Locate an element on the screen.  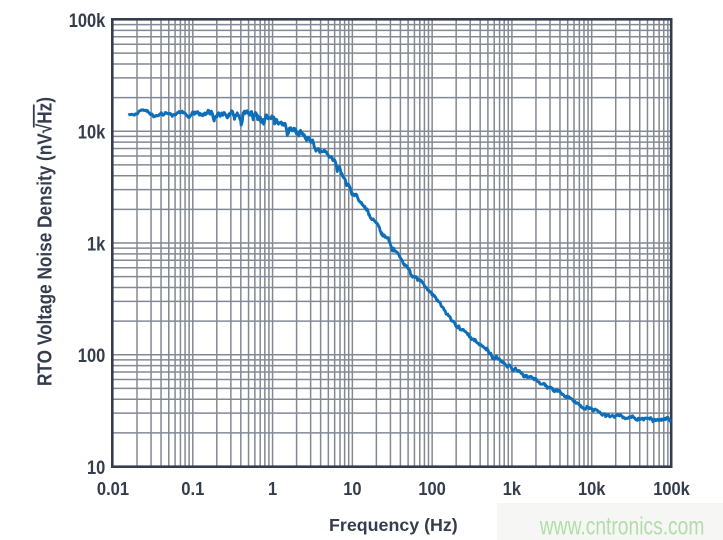
svg-text: 0.01 is located at coordinates (113, 489).